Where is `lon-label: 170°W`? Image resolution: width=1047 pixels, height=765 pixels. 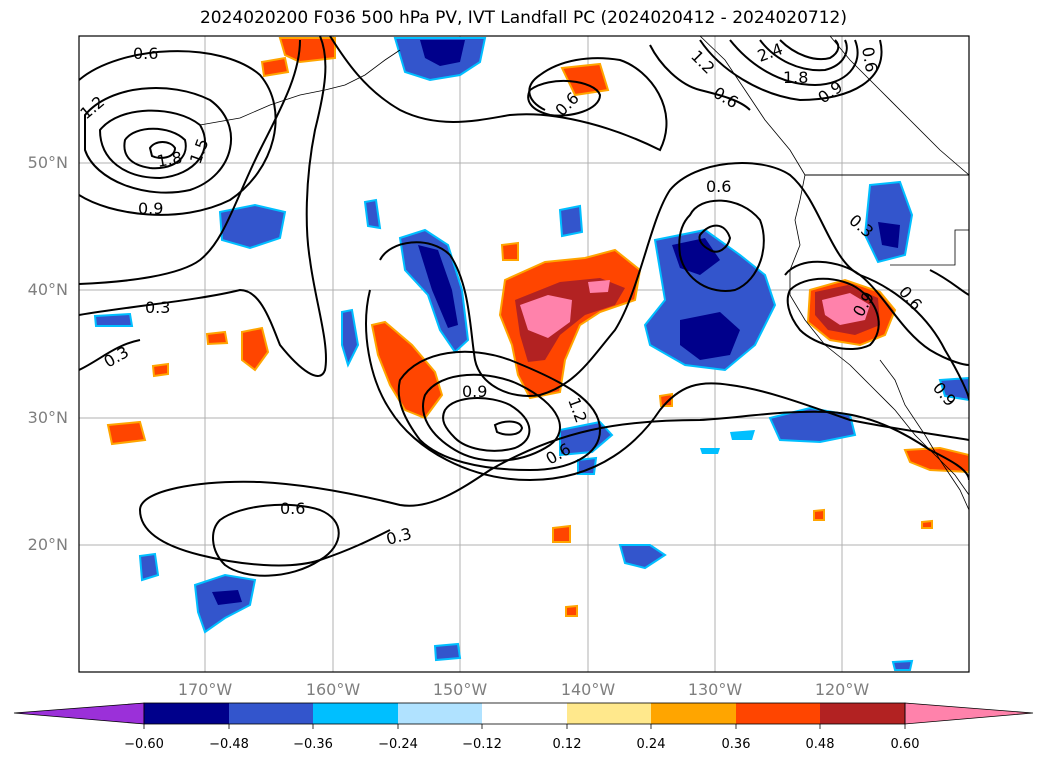 lon-label: 170°W is located at coordinates (205, 689).